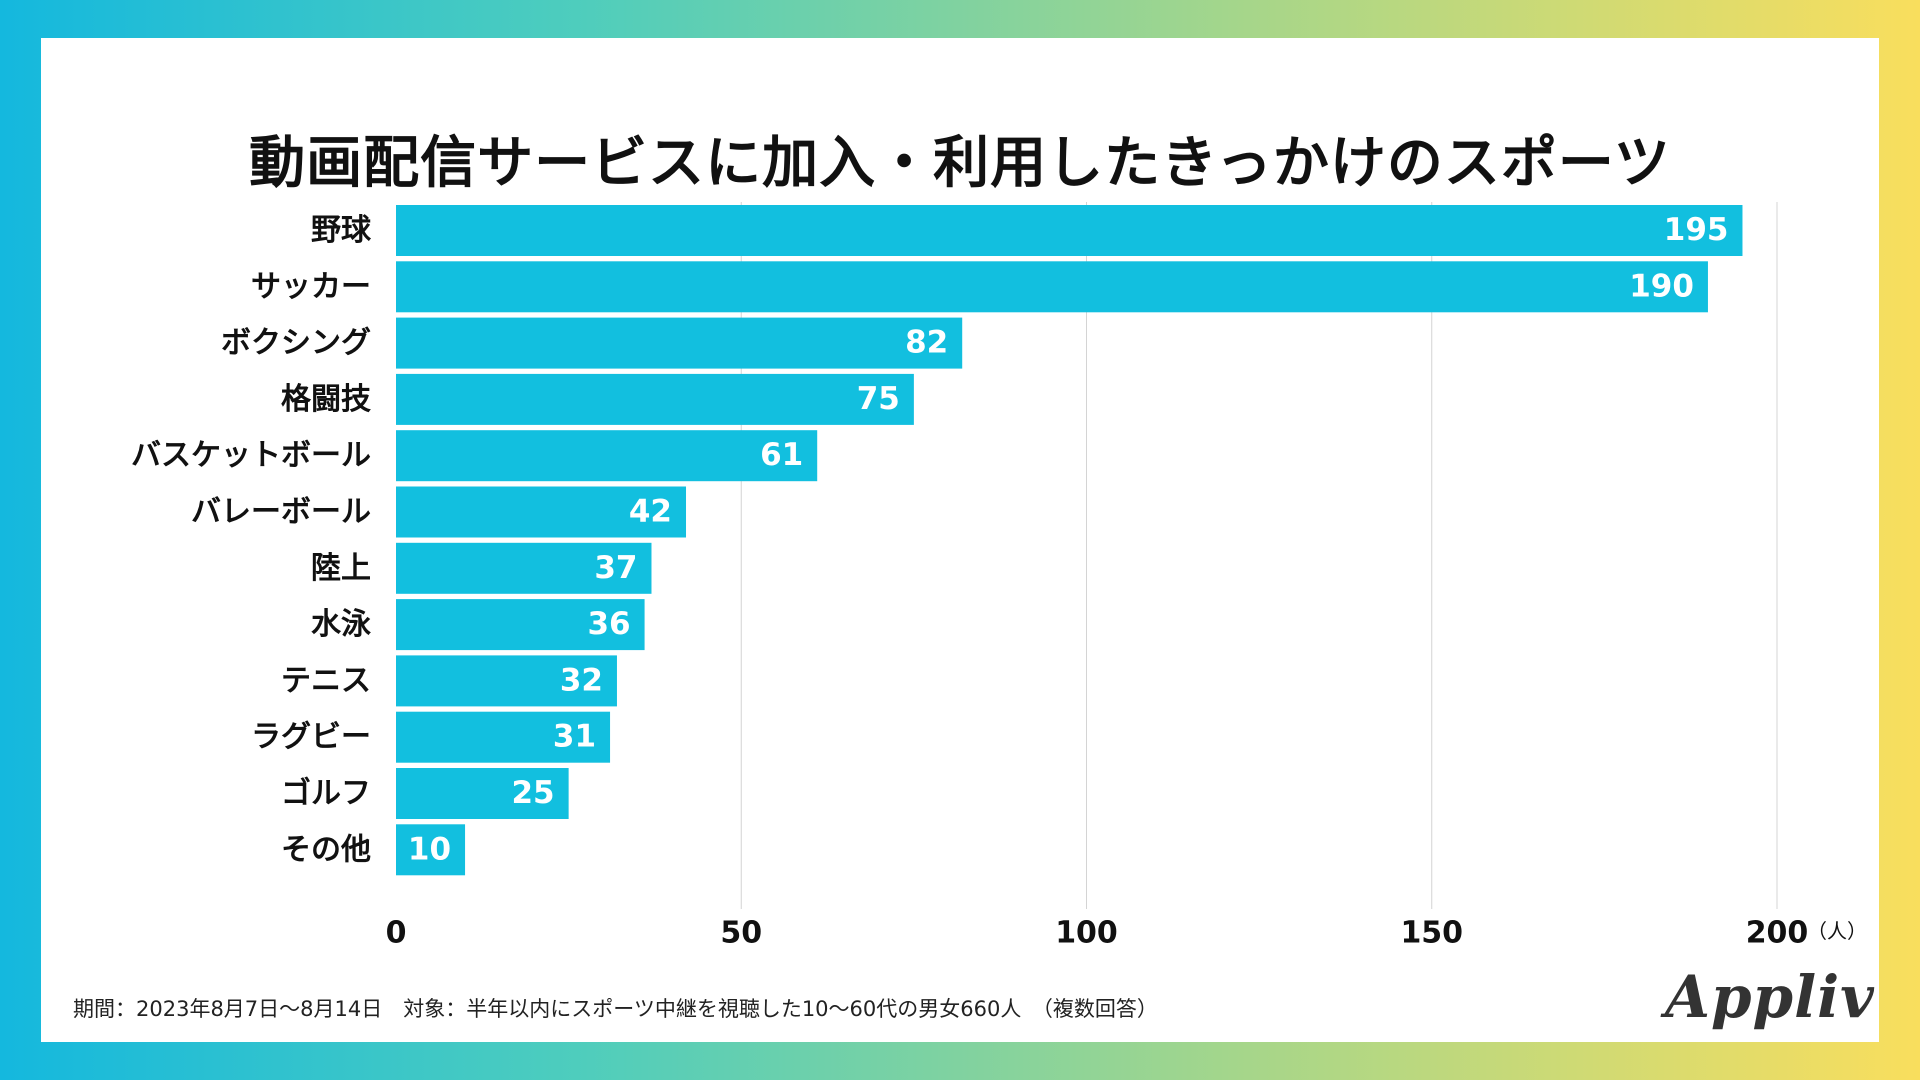 The image size is (1920, 1080). Describe the element at coordinates (311, 737) in the screenshot. I see `category-label: ラグビー` at that location.